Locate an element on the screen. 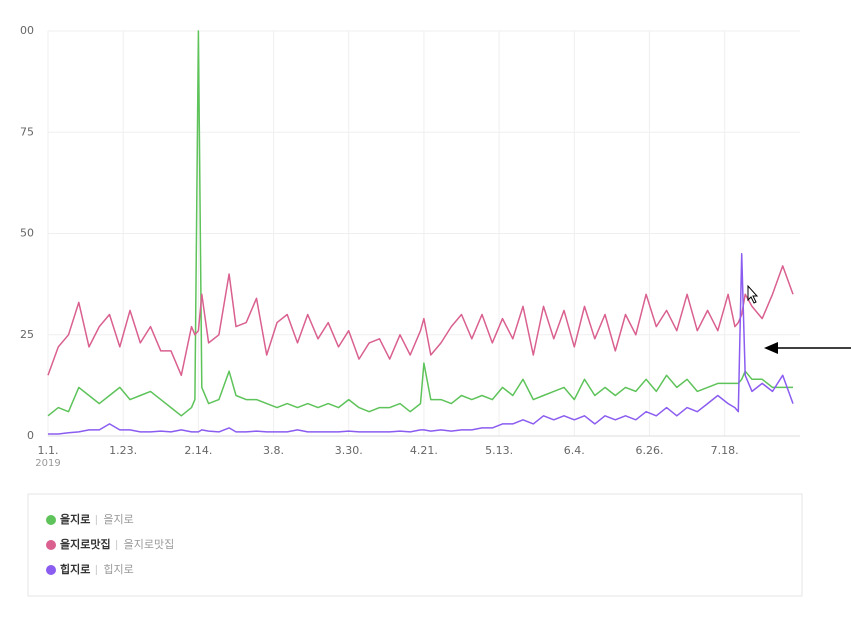 Image resolution: width=851 pixels, height=619 pixels. x-tick-label: 2.14. is located at coordinates (198, 450).